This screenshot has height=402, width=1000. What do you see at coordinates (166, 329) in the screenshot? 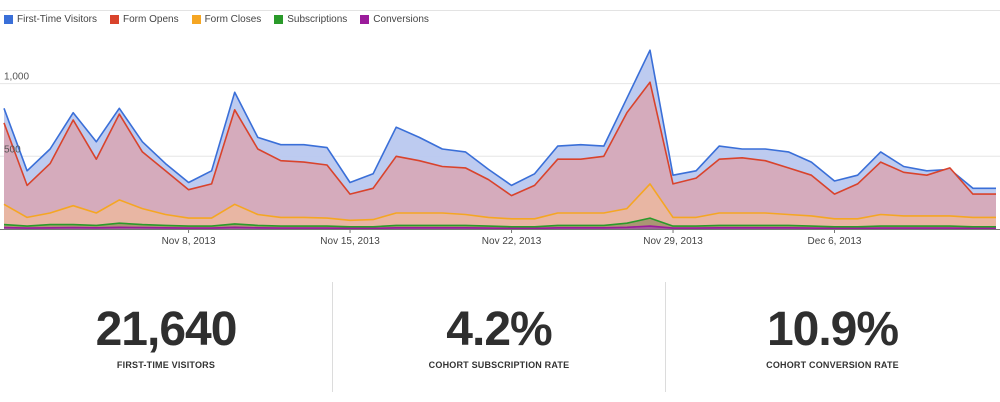
I see `stat-value: 21,640` at bounding box center [166, 329].